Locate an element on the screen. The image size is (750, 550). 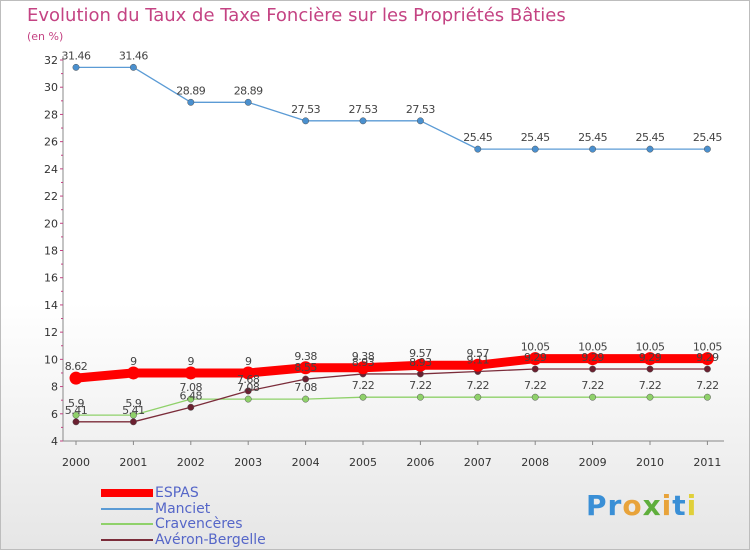
x-tick-label: 2004 is located at coordinates (306, 462).